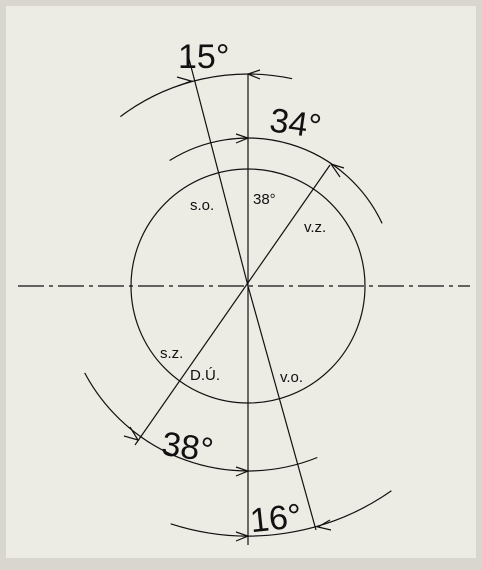 Image resolution: width=482 pixels, height=570 pixels. What do you see at coordinates (315, 227) in the screenshot?
I see `label: v.z.` at bounding box center [315, 227].